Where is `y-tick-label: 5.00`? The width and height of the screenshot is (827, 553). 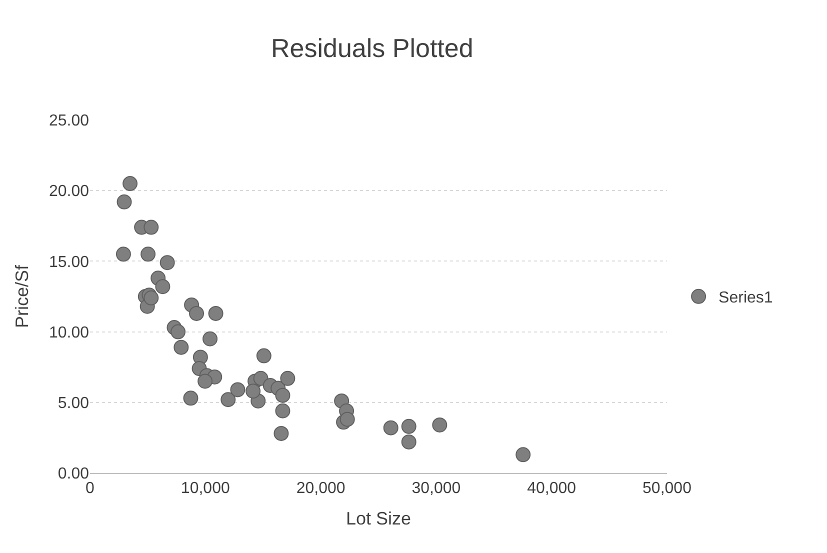
y-tick-label: 5.00 is located at coordinates (74, 403).